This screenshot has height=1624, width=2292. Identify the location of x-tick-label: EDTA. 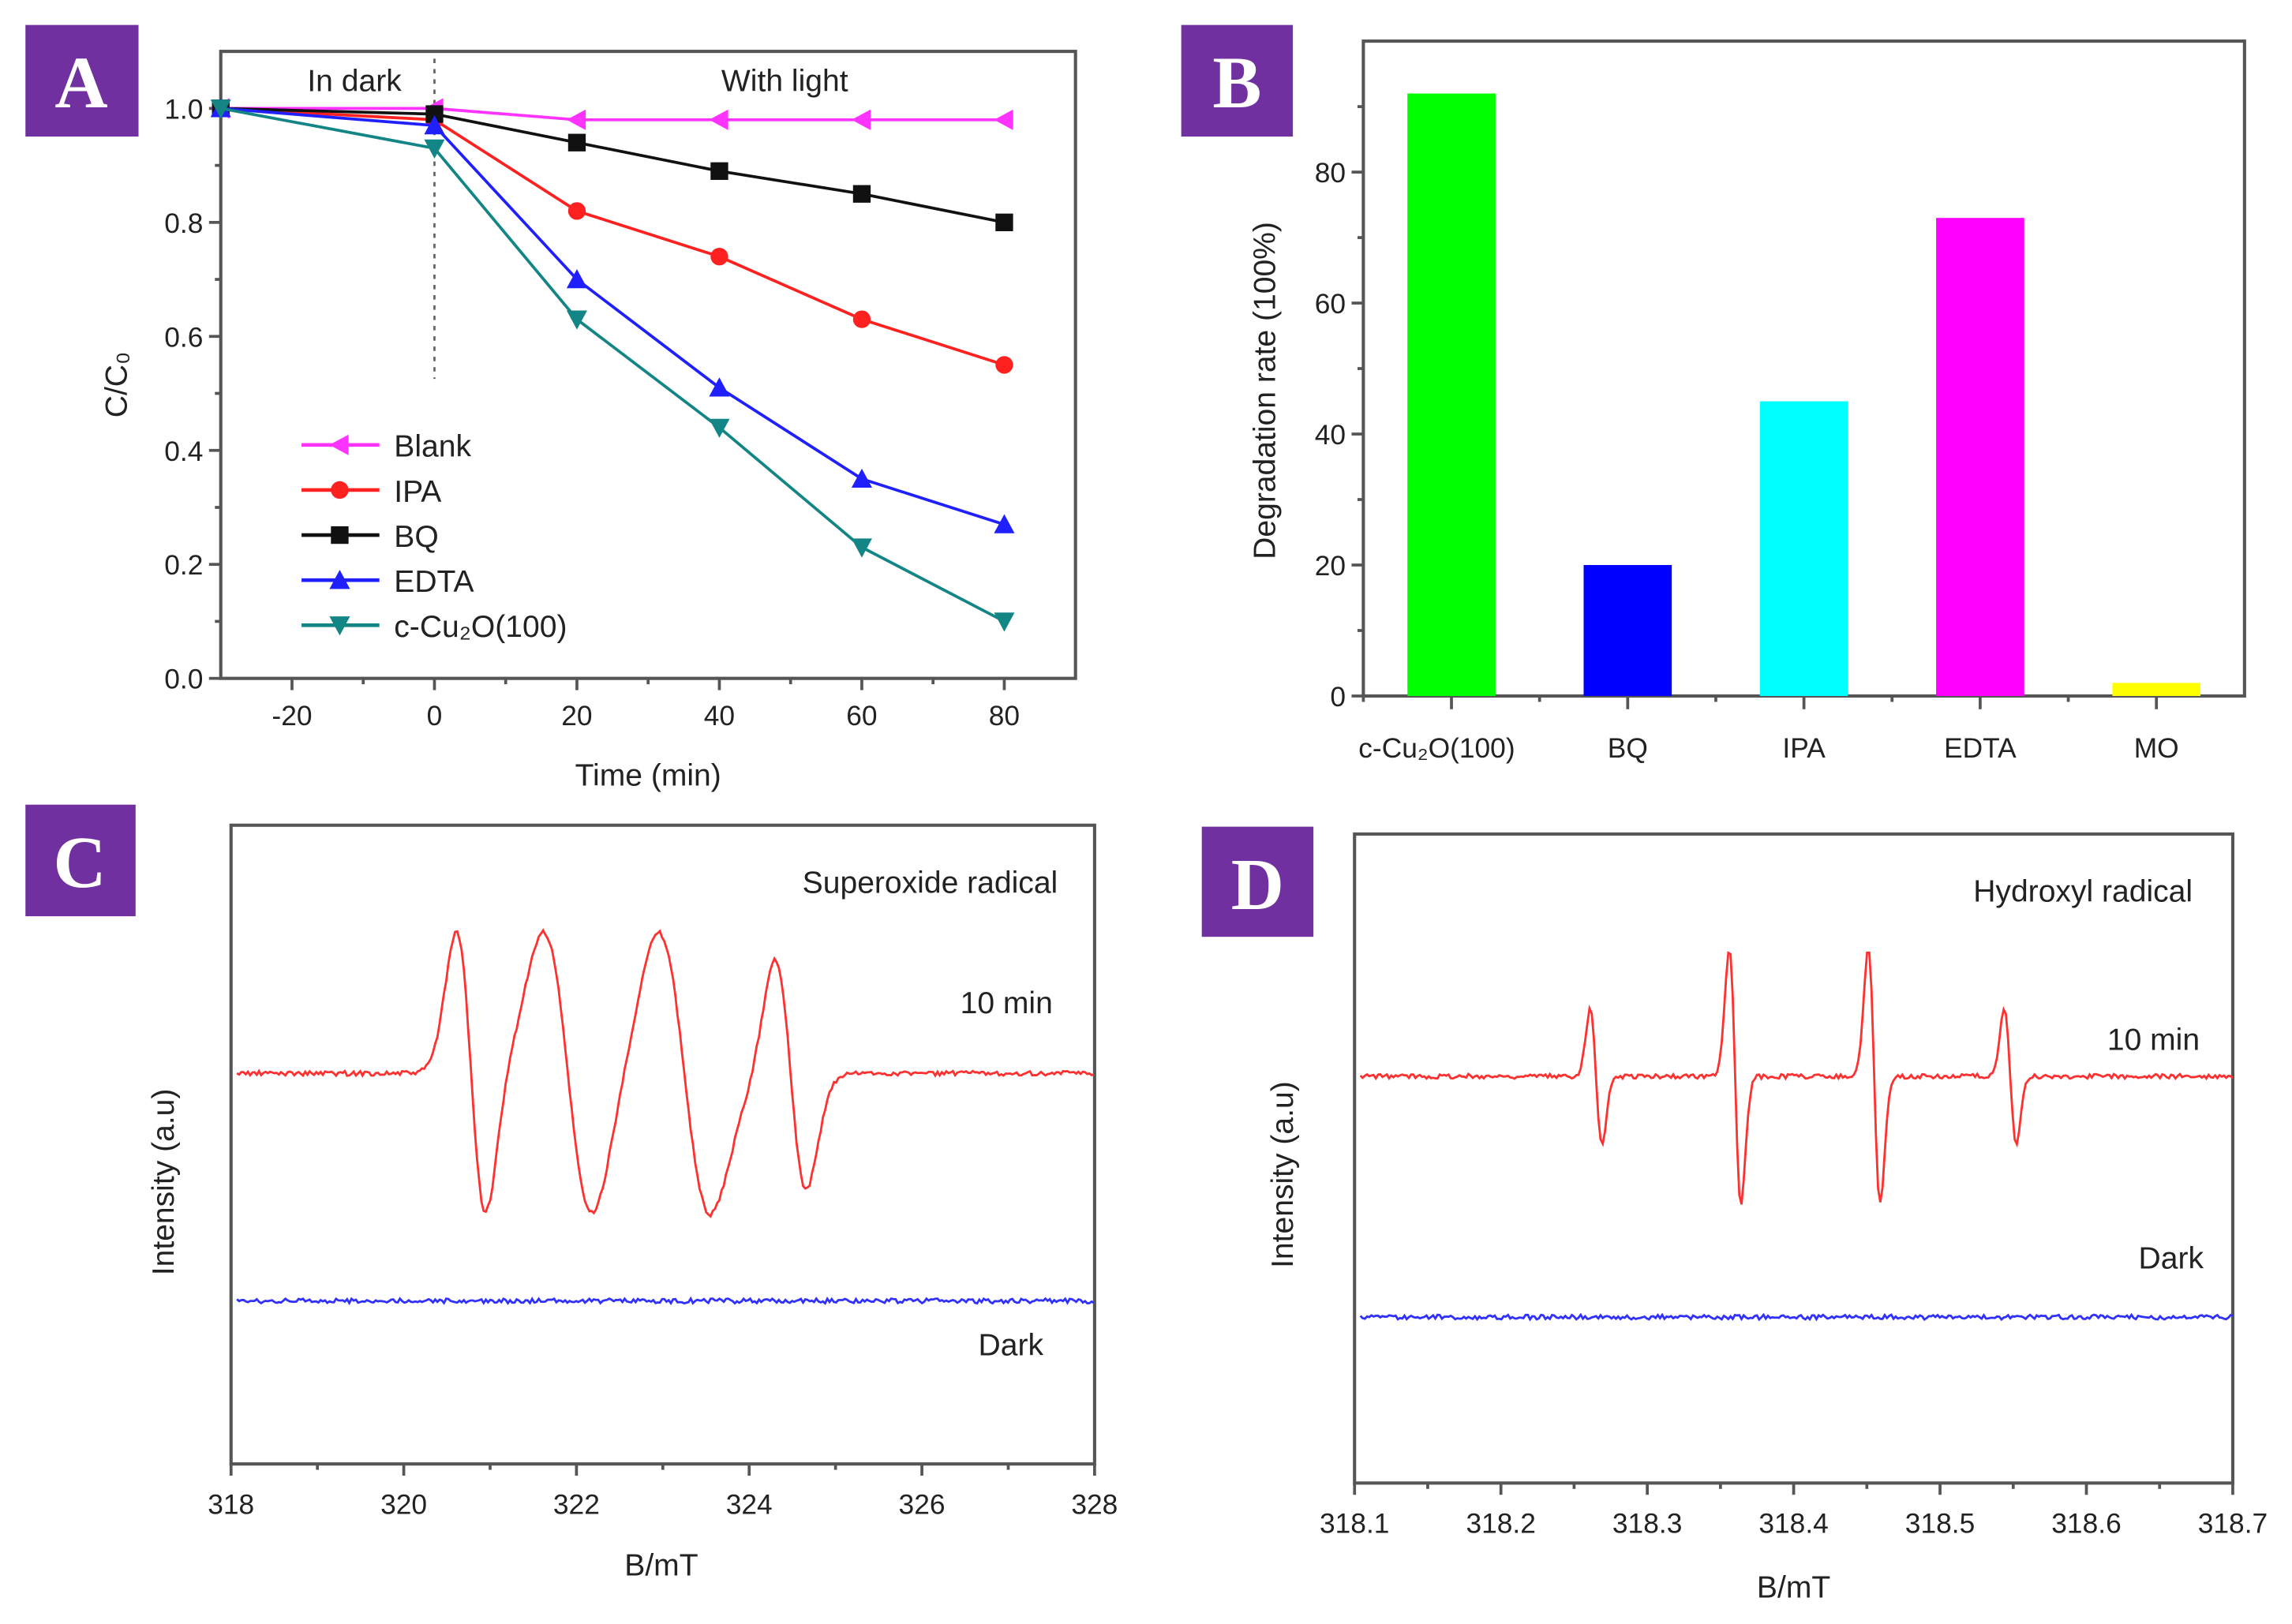
(1980, 748).